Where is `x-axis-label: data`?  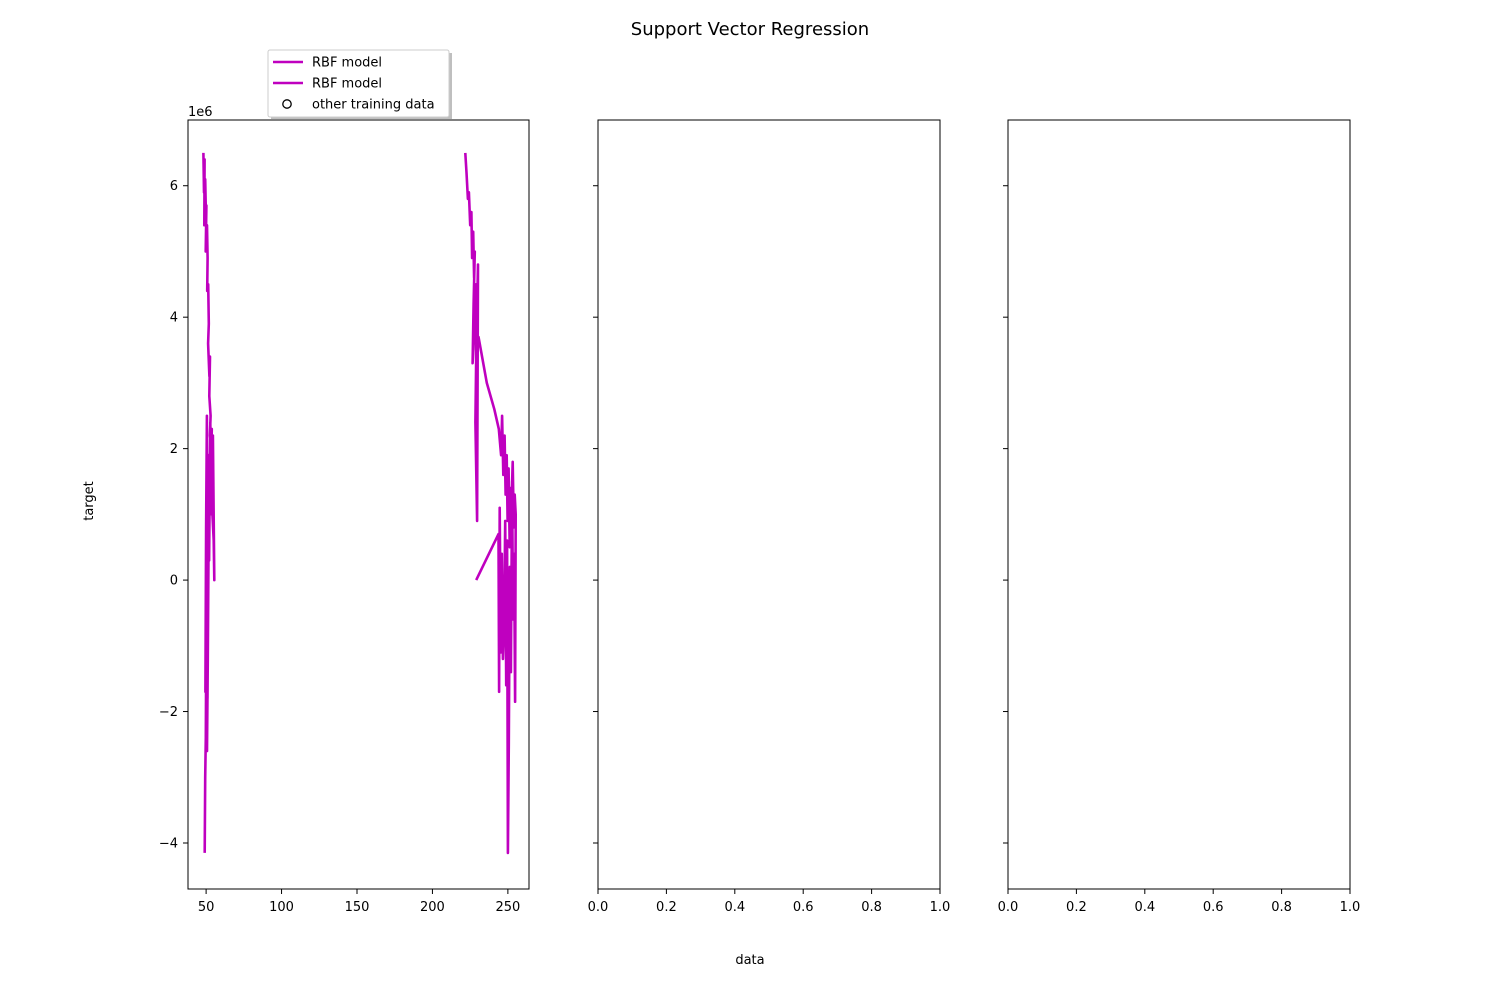
x-axis-label: data is located at coordinates (749, 960).